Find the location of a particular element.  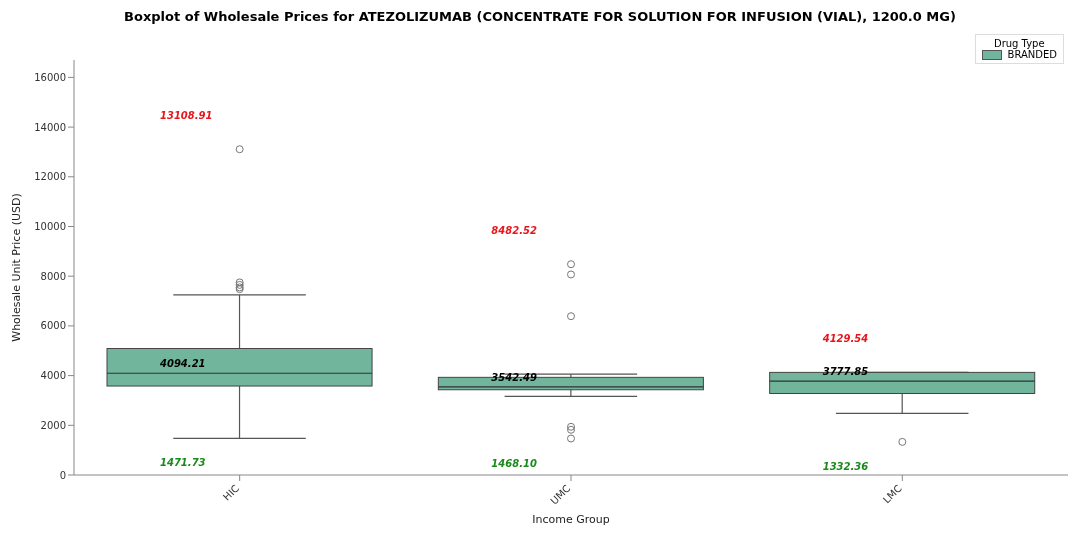

annotation: 1468.10 is located at coordinates (514, 463).